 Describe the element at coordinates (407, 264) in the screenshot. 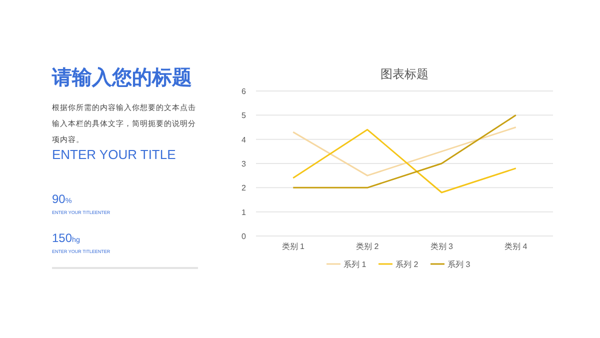

I see `legend-label: 系列 2` at that location.